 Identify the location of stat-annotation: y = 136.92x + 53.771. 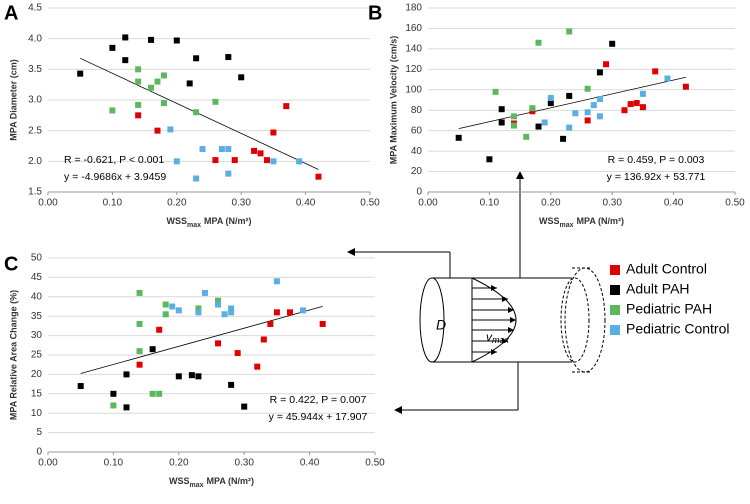
(656, 177).